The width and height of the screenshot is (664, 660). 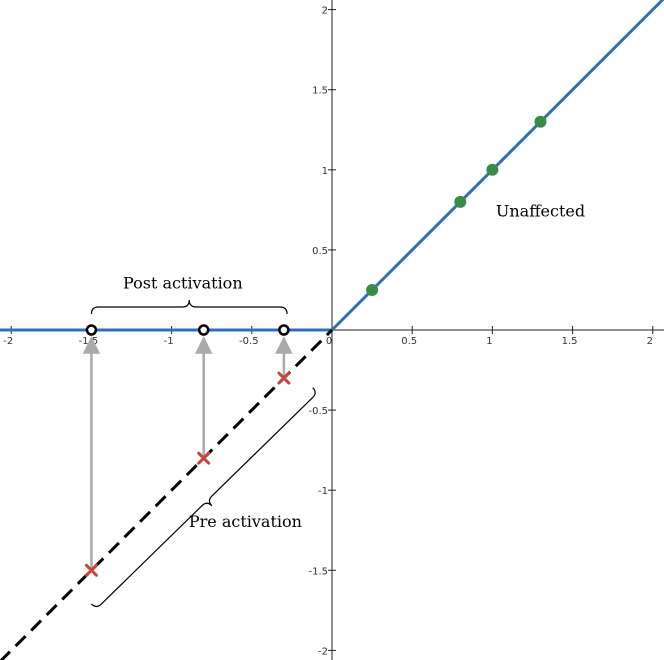 I want to click on annotation-pre-activation: Pre activation, so click(x=245, y=521).